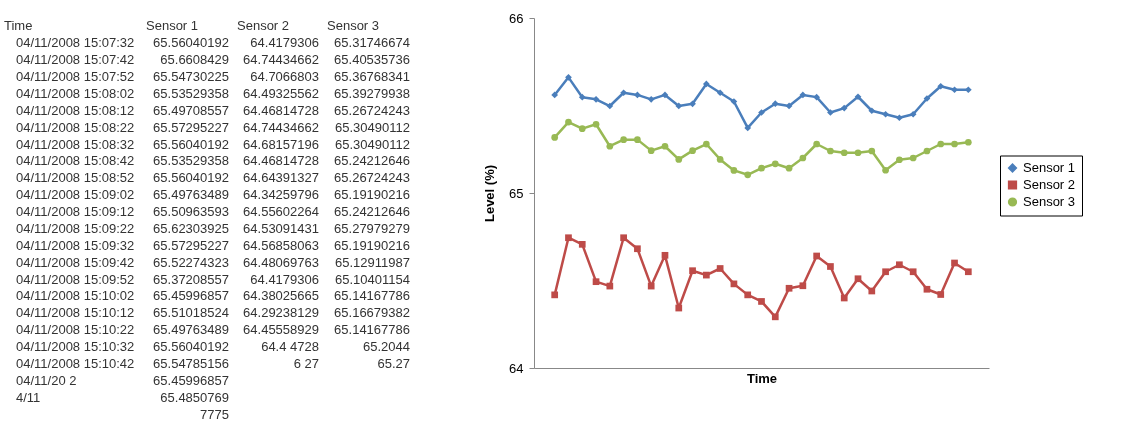 This screenshot has width=1133, height=423. What do you see at coordinates (490, 193) in the screenshot?
I see `y-axis-title: Level (%)` at bounding box center [490, 193].